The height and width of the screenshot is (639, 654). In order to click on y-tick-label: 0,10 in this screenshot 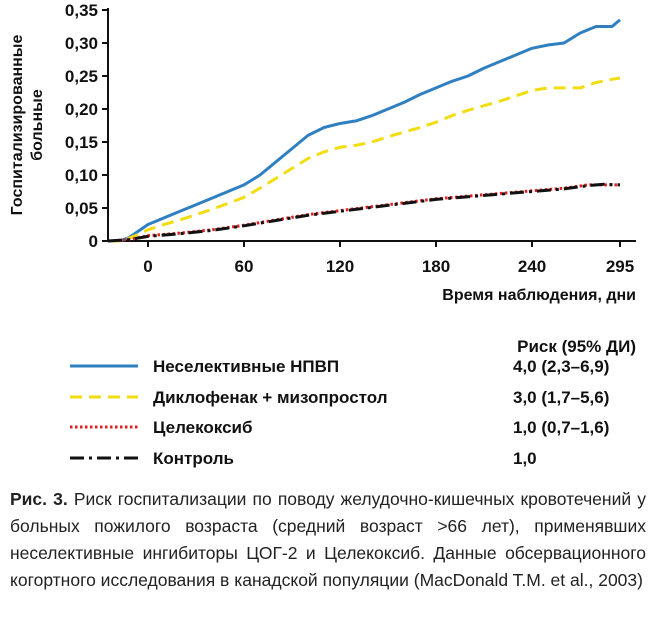, I will do `click(81, 175)`.